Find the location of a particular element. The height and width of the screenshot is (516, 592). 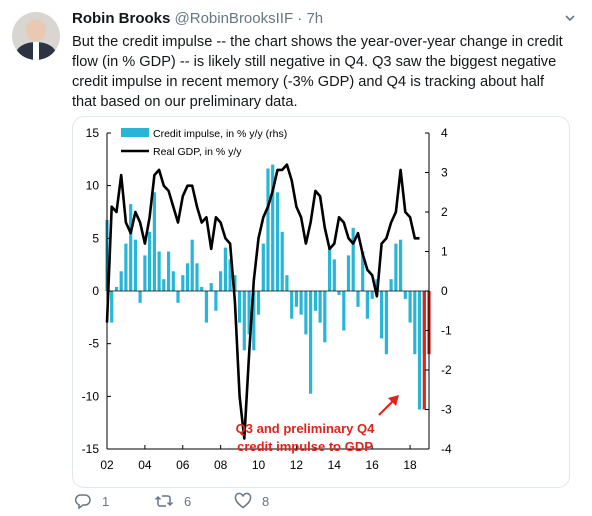

reply-button: 1 is located at coordinates (91, 501).